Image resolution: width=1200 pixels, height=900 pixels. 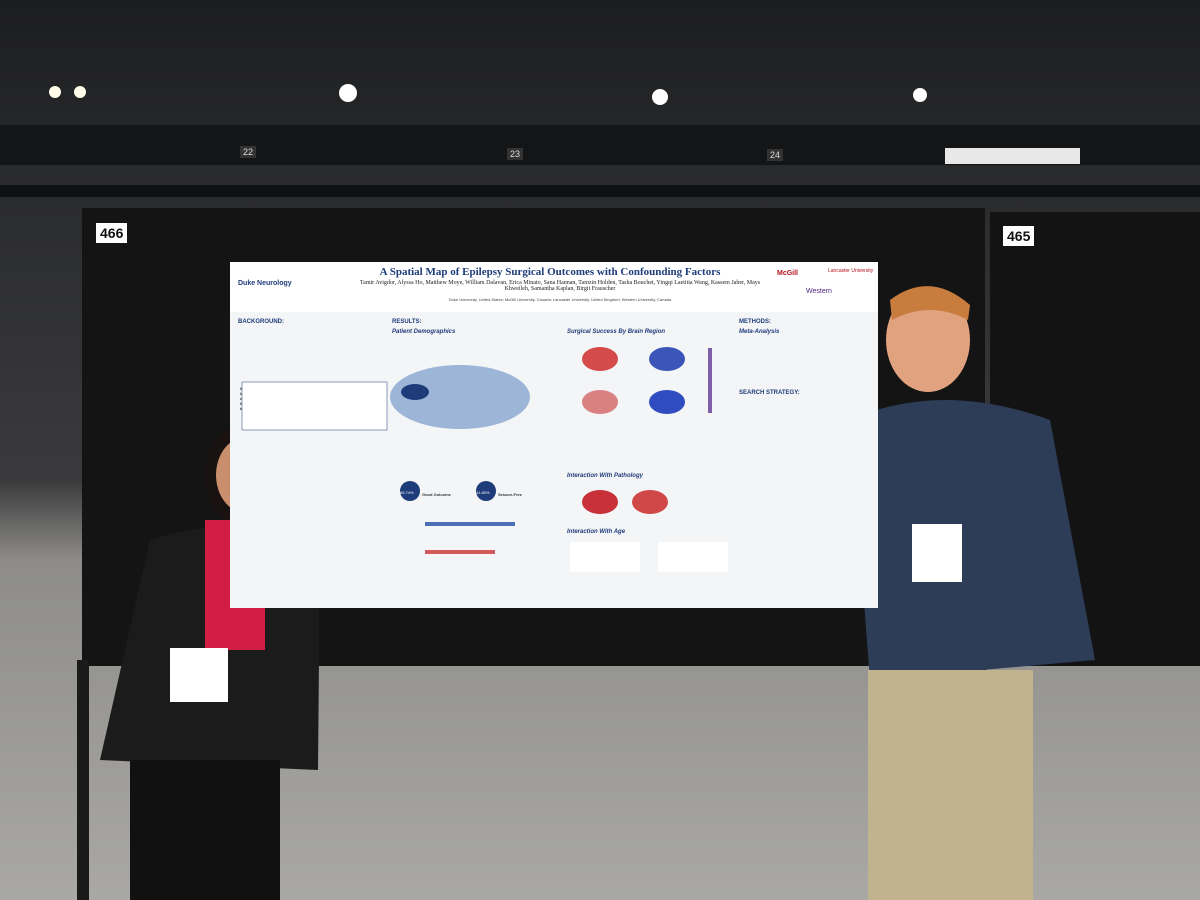 I want to click on section-heading: BACKGROUND:, so click(x=261, y=322).